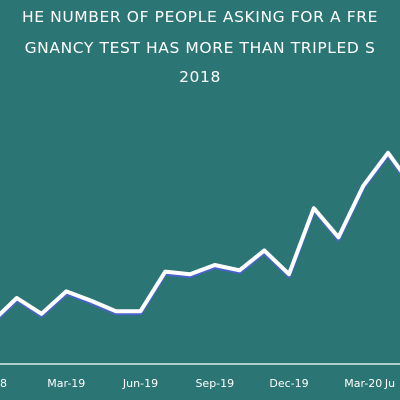 Image resolution: width=400 pixels, height=400 pixels. What do you see at coordinates (200, 17) in the screenshot?
I see `chart-title-line-1: HE NUMBER OF PEOPLE ASKING FOR A FRE` at bounding box center [200, 17].